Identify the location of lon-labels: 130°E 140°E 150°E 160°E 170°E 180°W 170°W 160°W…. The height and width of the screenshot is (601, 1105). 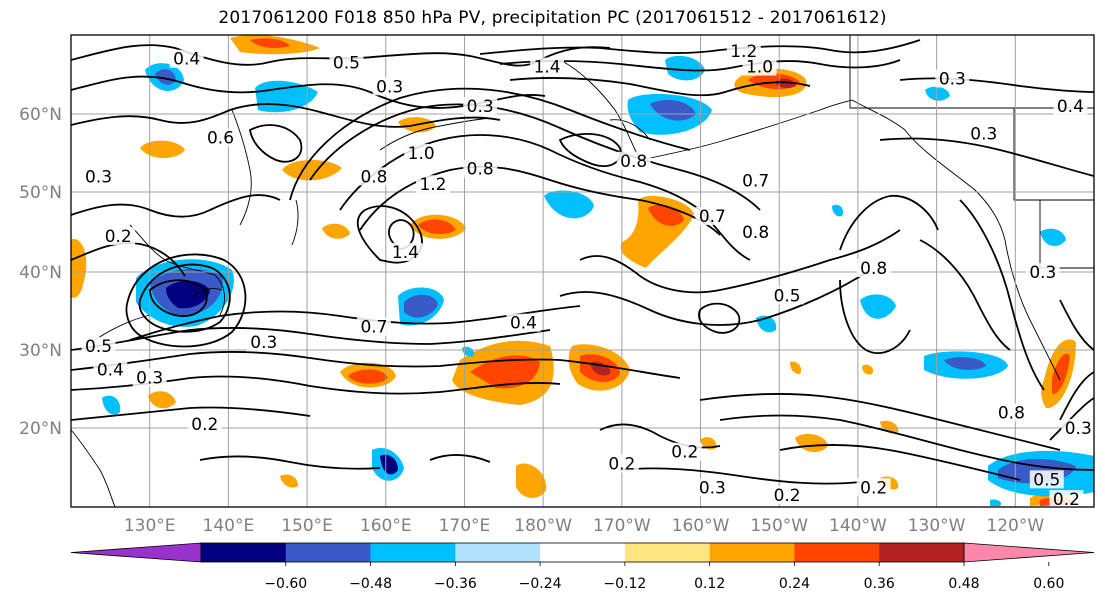
(584, 526).